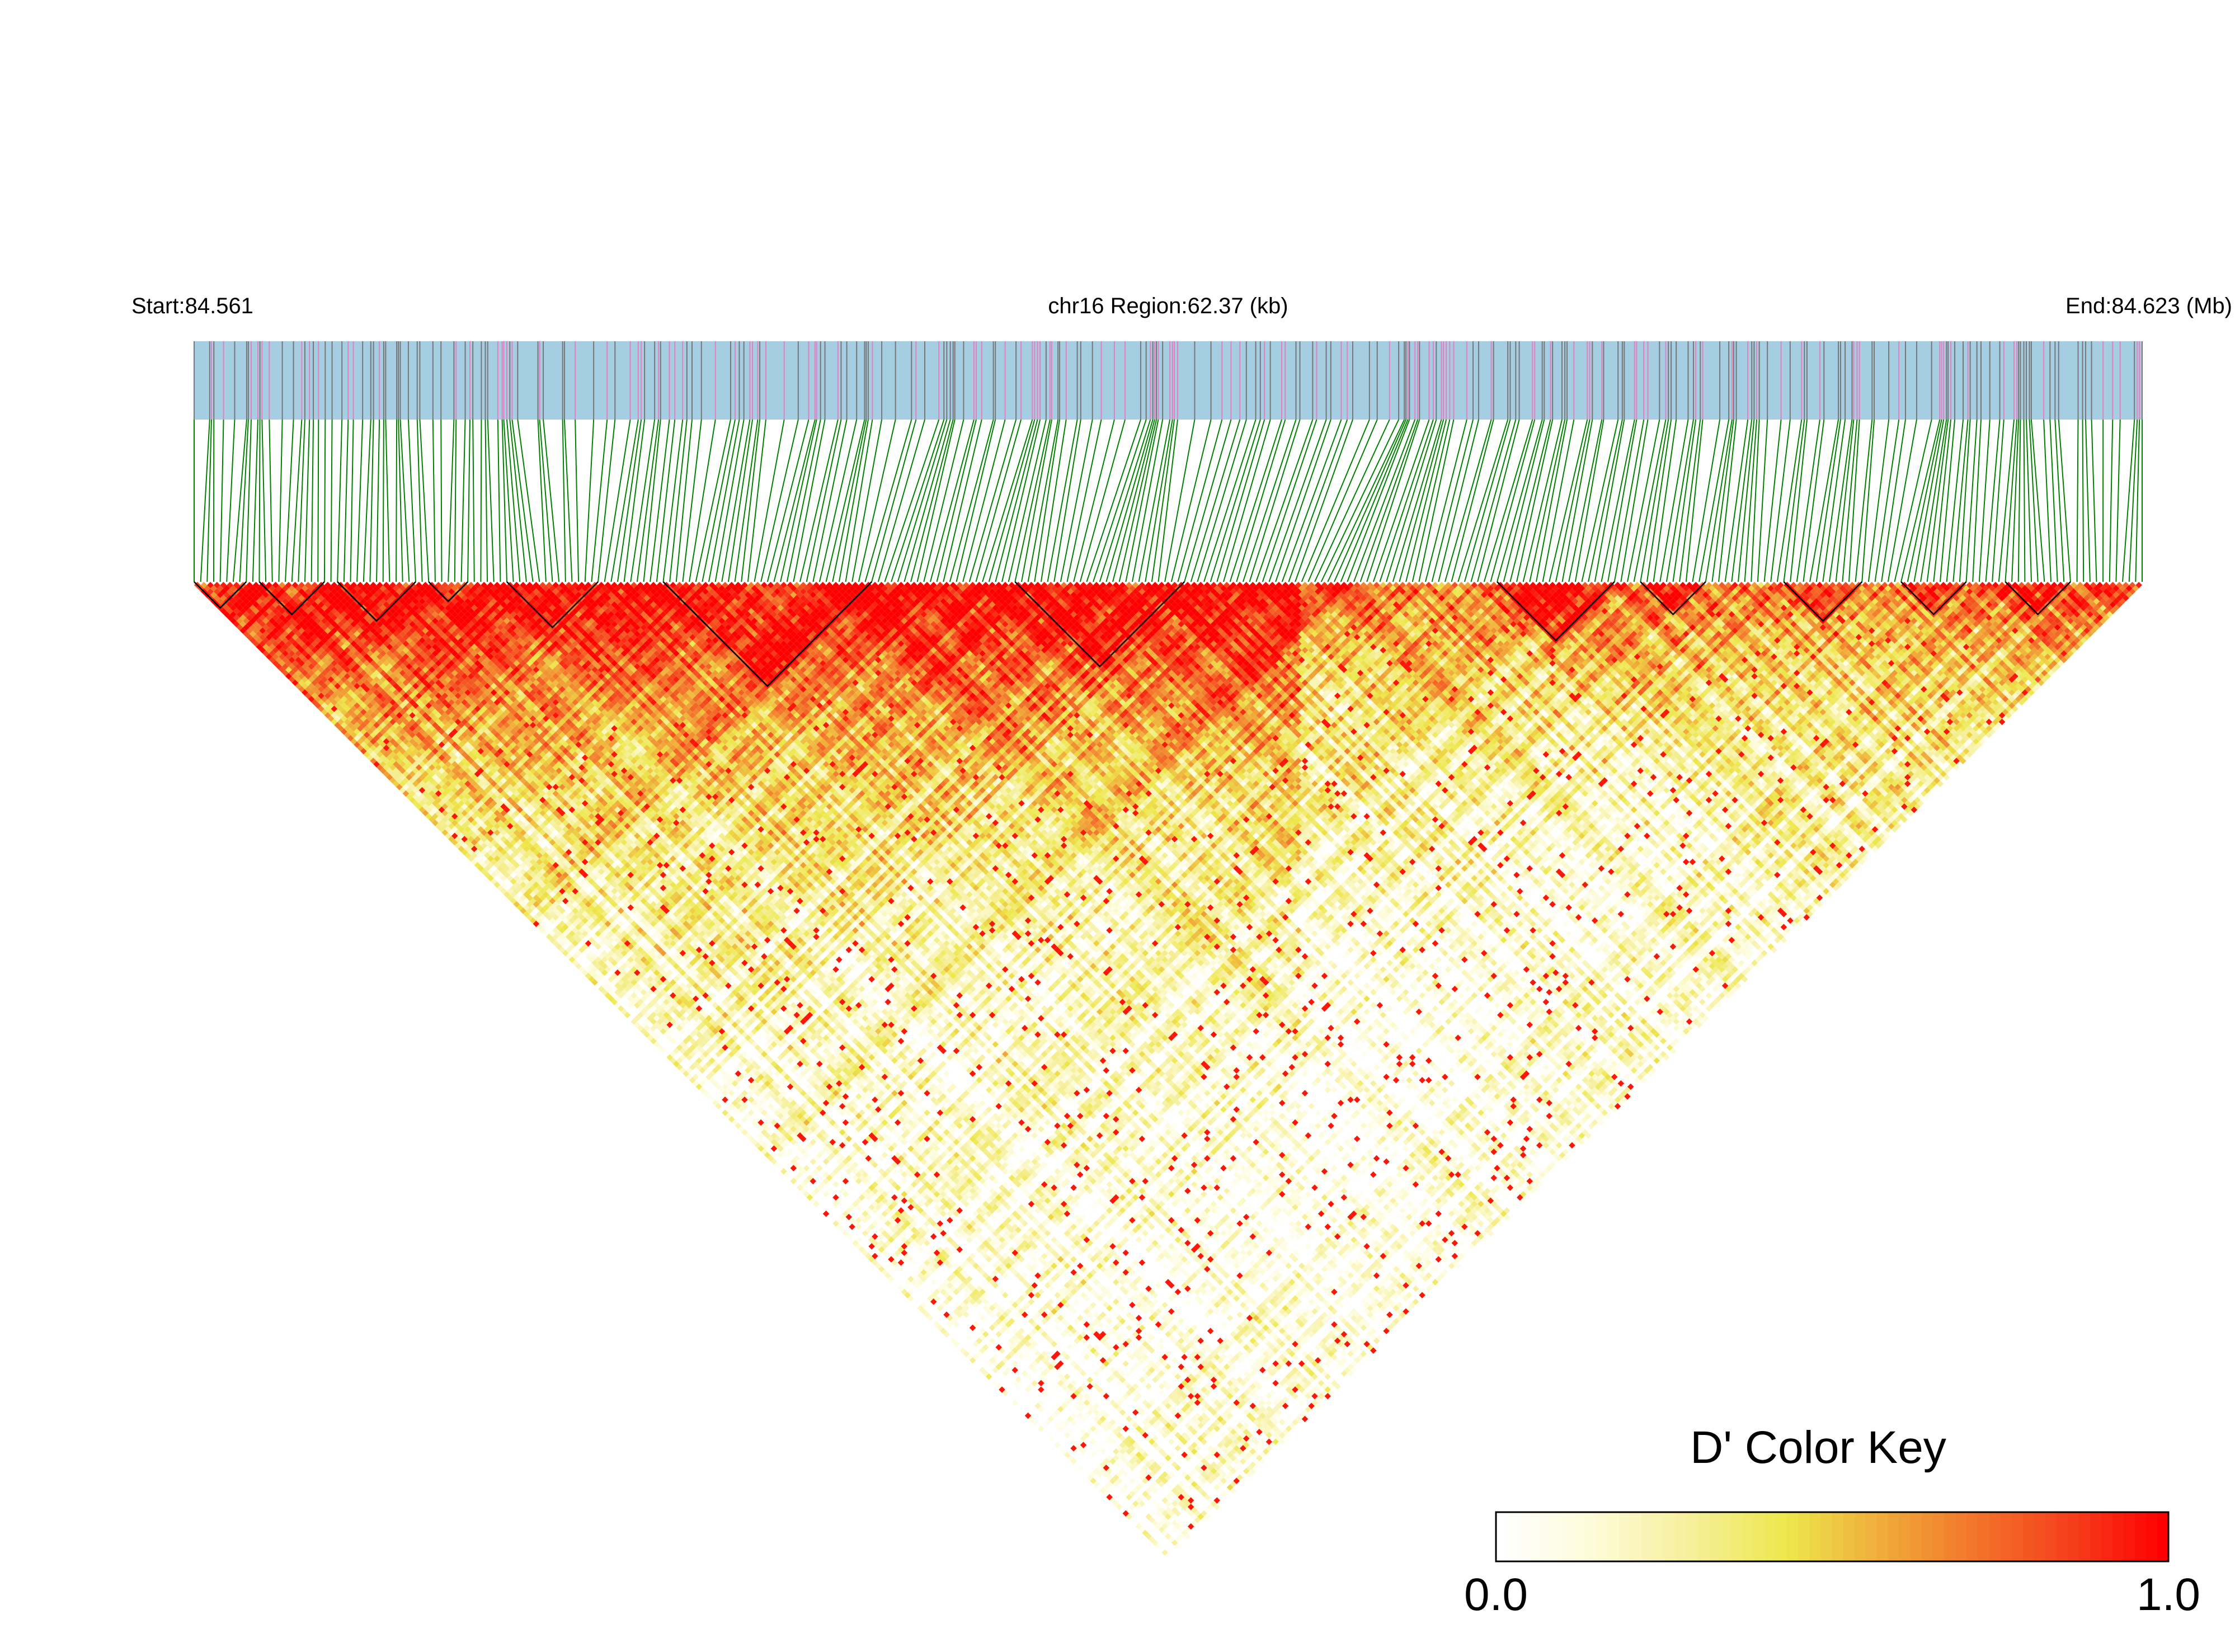  What do you see at coordinates (2148, 306) in the screenshot?
I see `end-label: End:84.623 (Mb)` at bounding box center [2148, 306].